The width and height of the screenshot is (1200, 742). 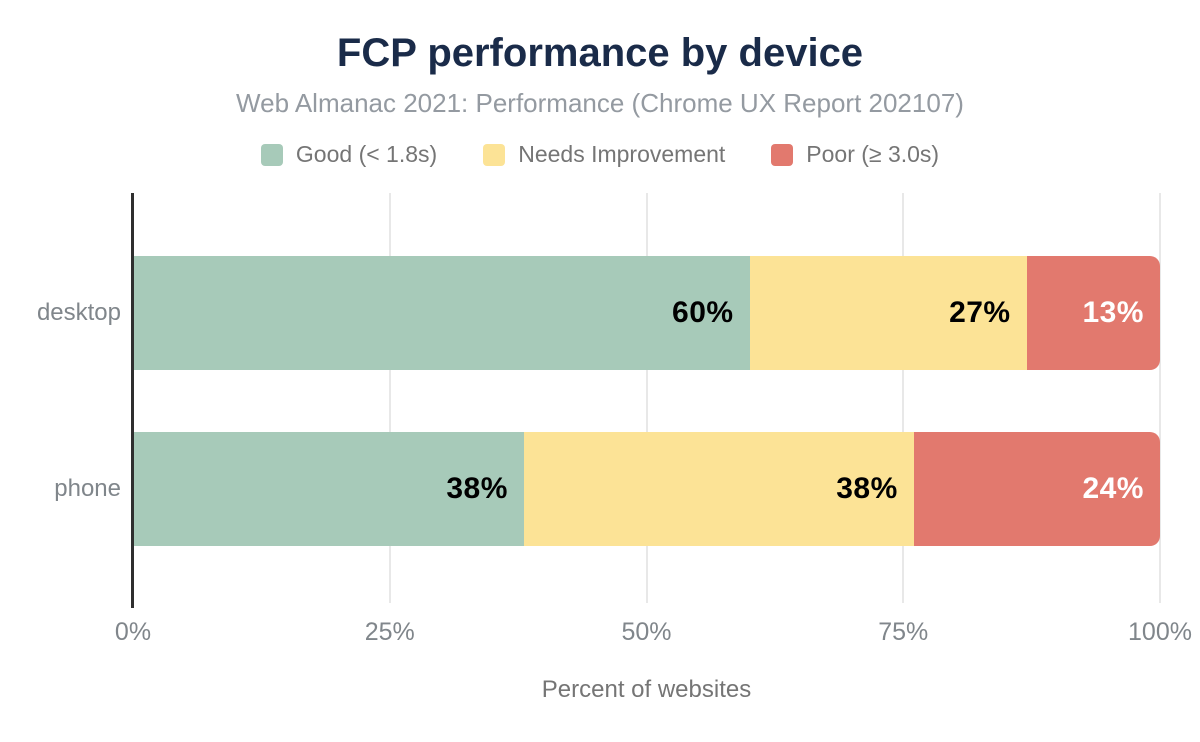 I want to click on bar-segment-desktop-needs-improvement: 27%, so click(x=888, y=313).